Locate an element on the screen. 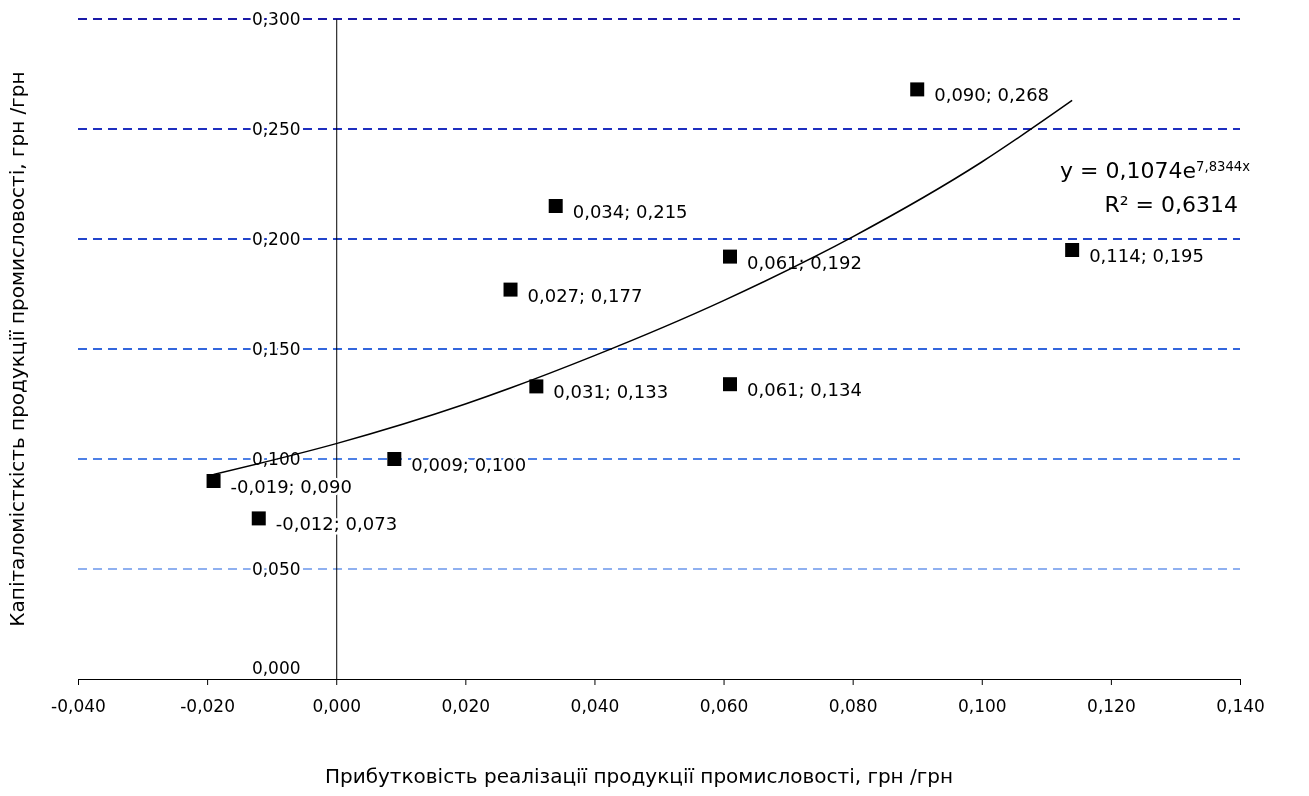 This screenshot has height=796, width=1309. data-label: 0,009; 0,100 is located at coordinates (469, 464).